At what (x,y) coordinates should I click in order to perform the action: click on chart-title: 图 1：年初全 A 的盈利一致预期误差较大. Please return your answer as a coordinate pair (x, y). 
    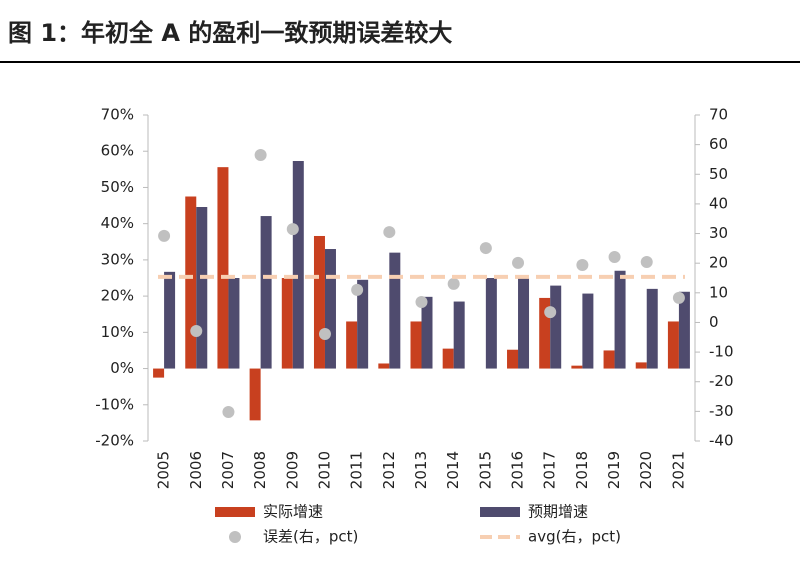
    Looking at the image, I should click on (230, 33).